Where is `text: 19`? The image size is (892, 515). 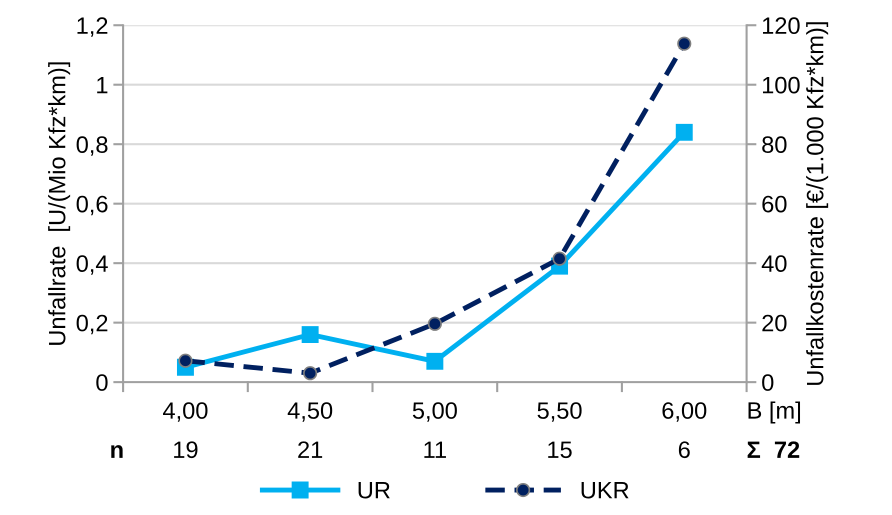 text: 19 is located at coordinates (186, 449).